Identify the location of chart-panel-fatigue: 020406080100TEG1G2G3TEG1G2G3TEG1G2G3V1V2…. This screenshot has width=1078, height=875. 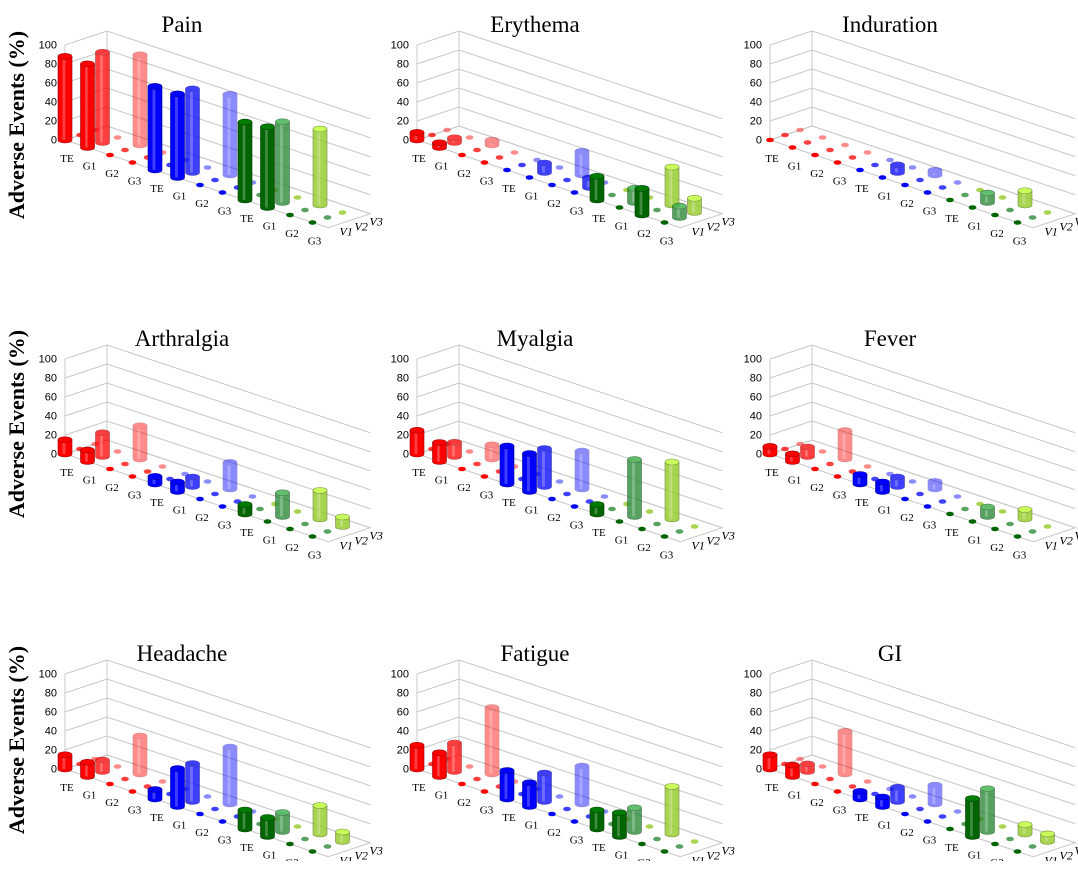
(563, 751).